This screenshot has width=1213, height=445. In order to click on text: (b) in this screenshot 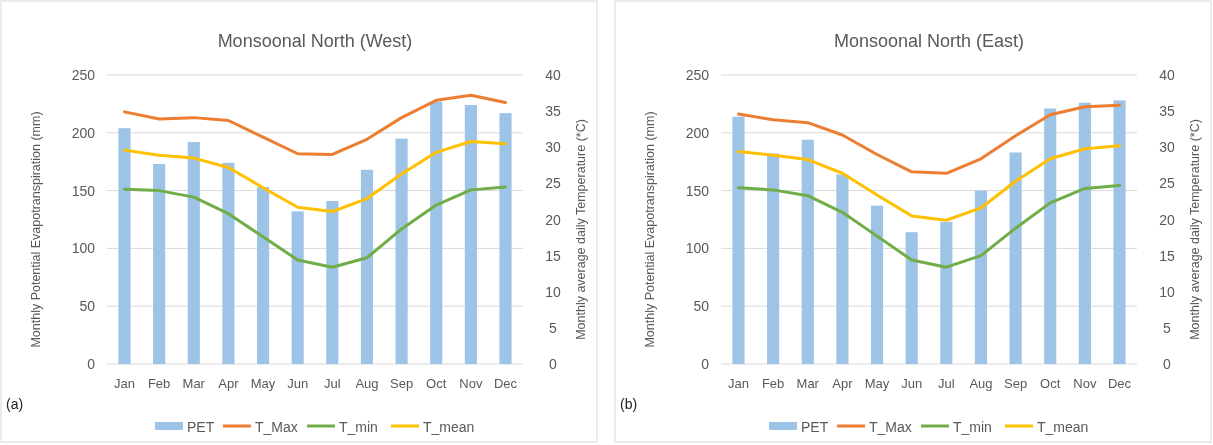, I will do `click(629, 404)`.